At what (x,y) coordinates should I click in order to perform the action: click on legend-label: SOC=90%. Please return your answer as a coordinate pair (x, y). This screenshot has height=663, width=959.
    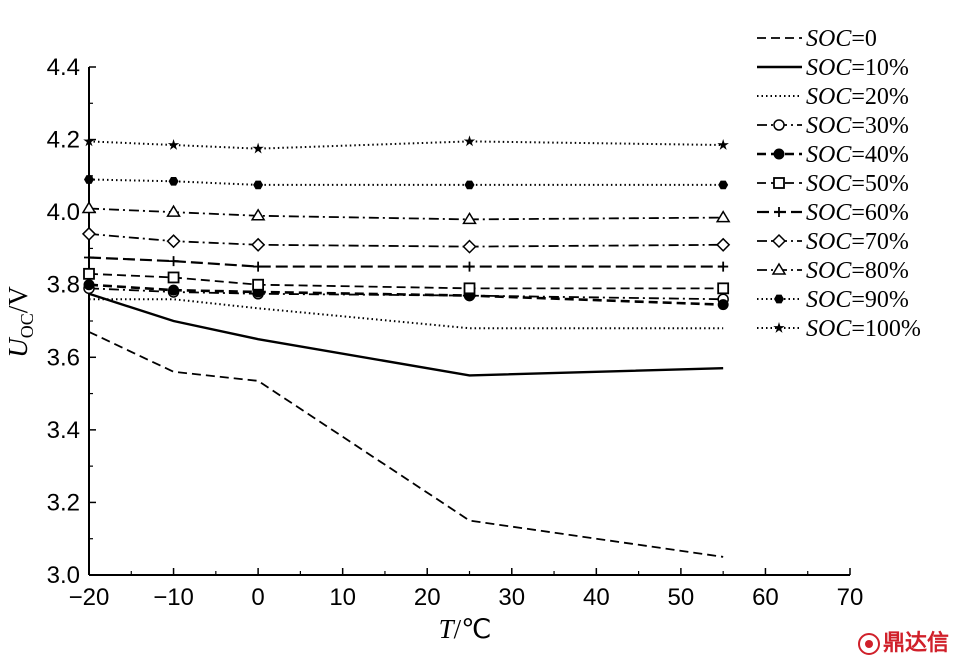
    Looking at the image, I should click on (857, 300).